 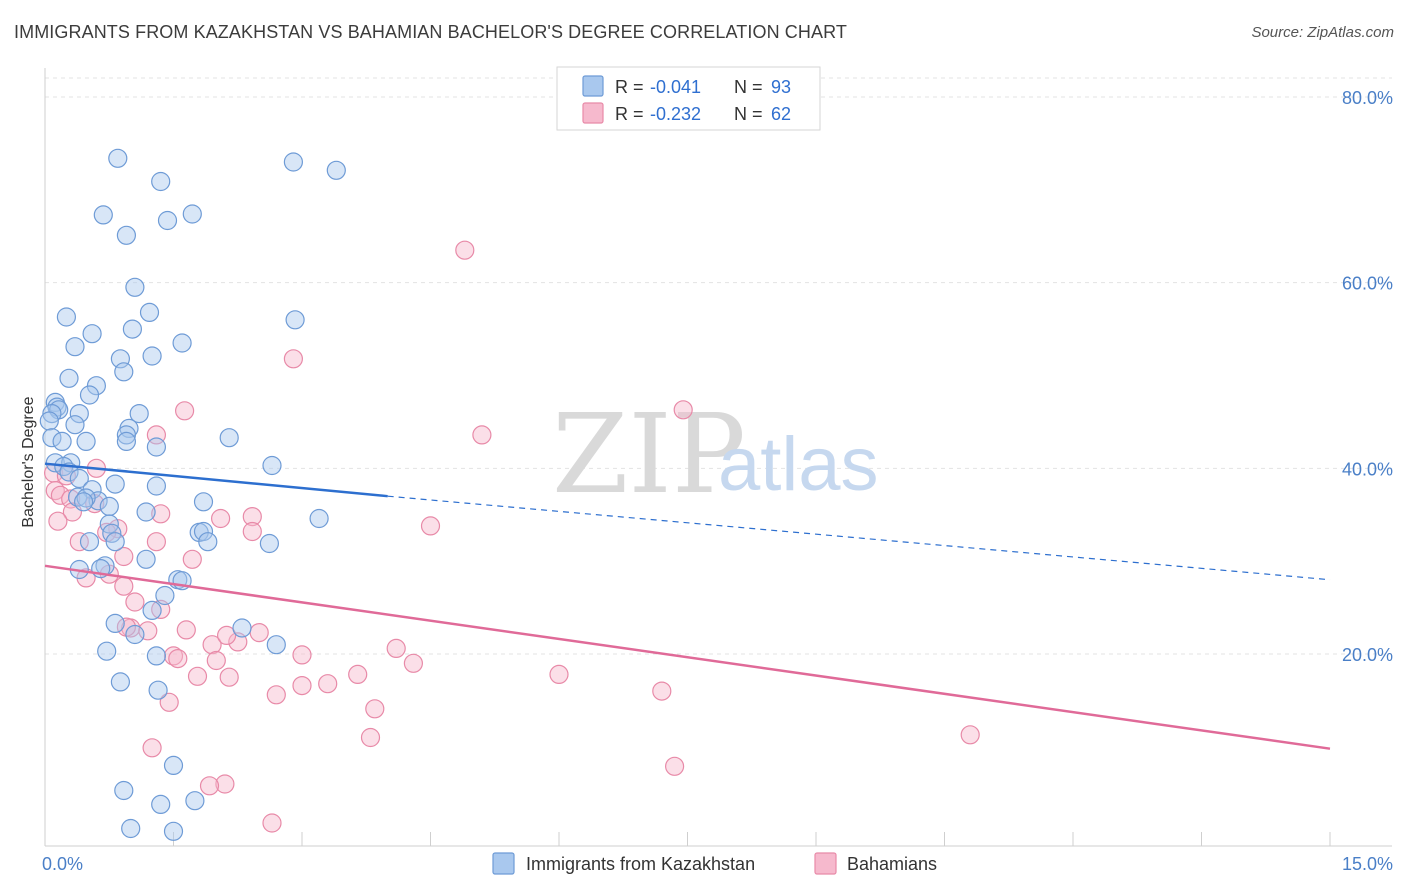 What do you see at coordinates (781, 87) in the screenshot?
I see `legend-n-value-1: 93` at bounding box center [781, 87].